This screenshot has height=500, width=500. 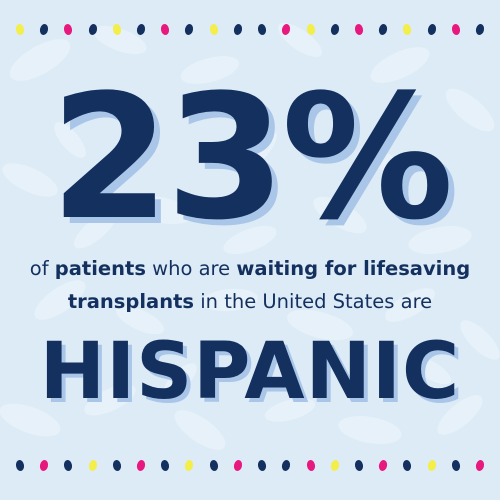 What do you see at coordinates (100, 268) in the screenshot?
I see `sentence-segment: patients` at bounding box center [100, 268].